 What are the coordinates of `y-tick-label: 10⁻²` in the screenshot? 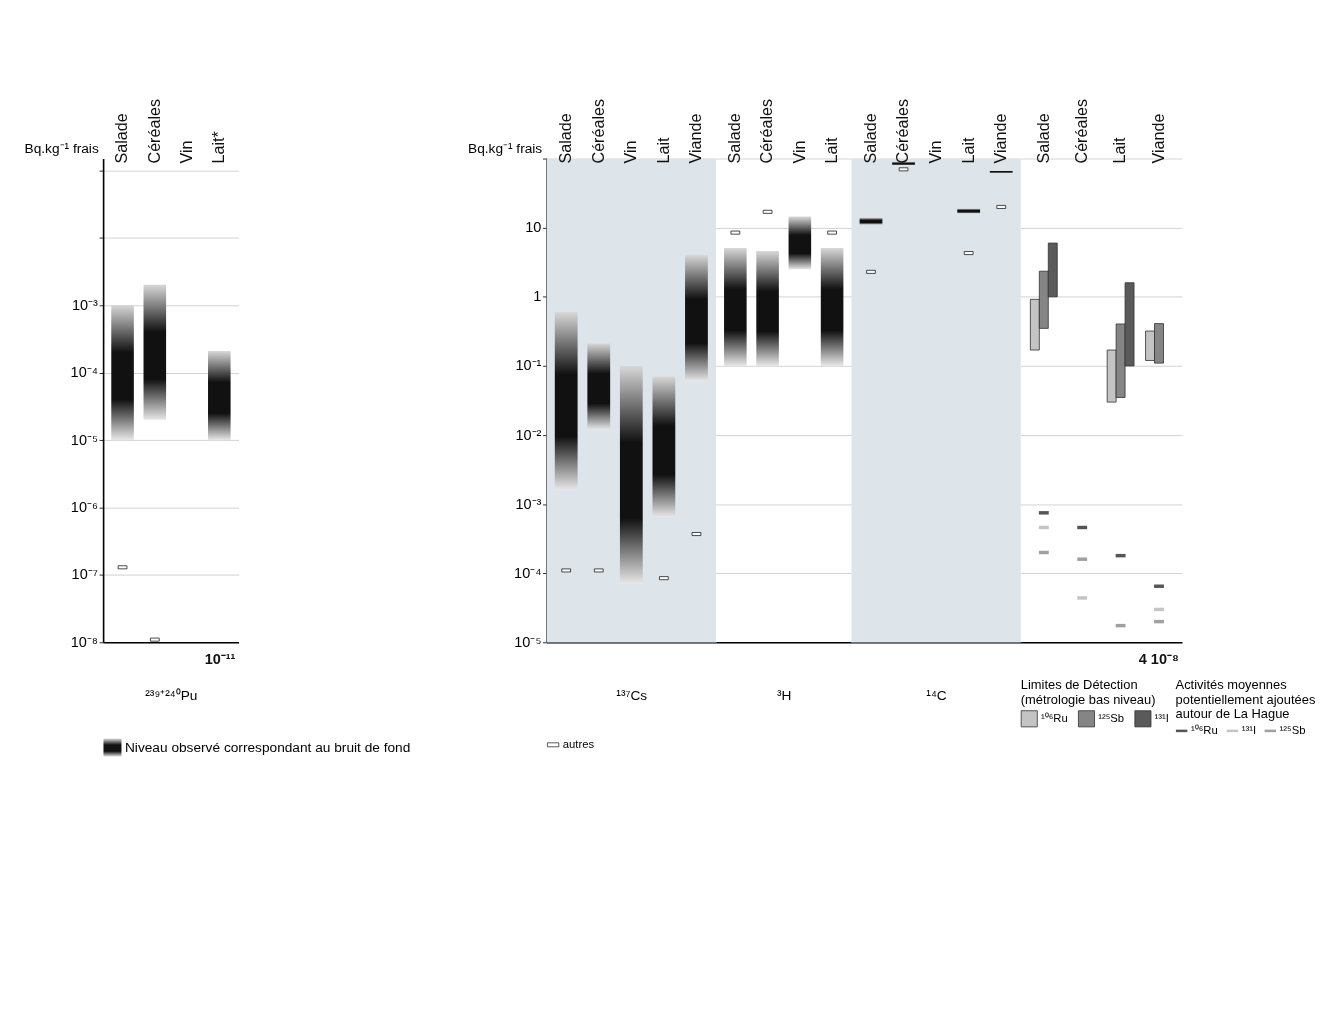 It's located at (528, 434).